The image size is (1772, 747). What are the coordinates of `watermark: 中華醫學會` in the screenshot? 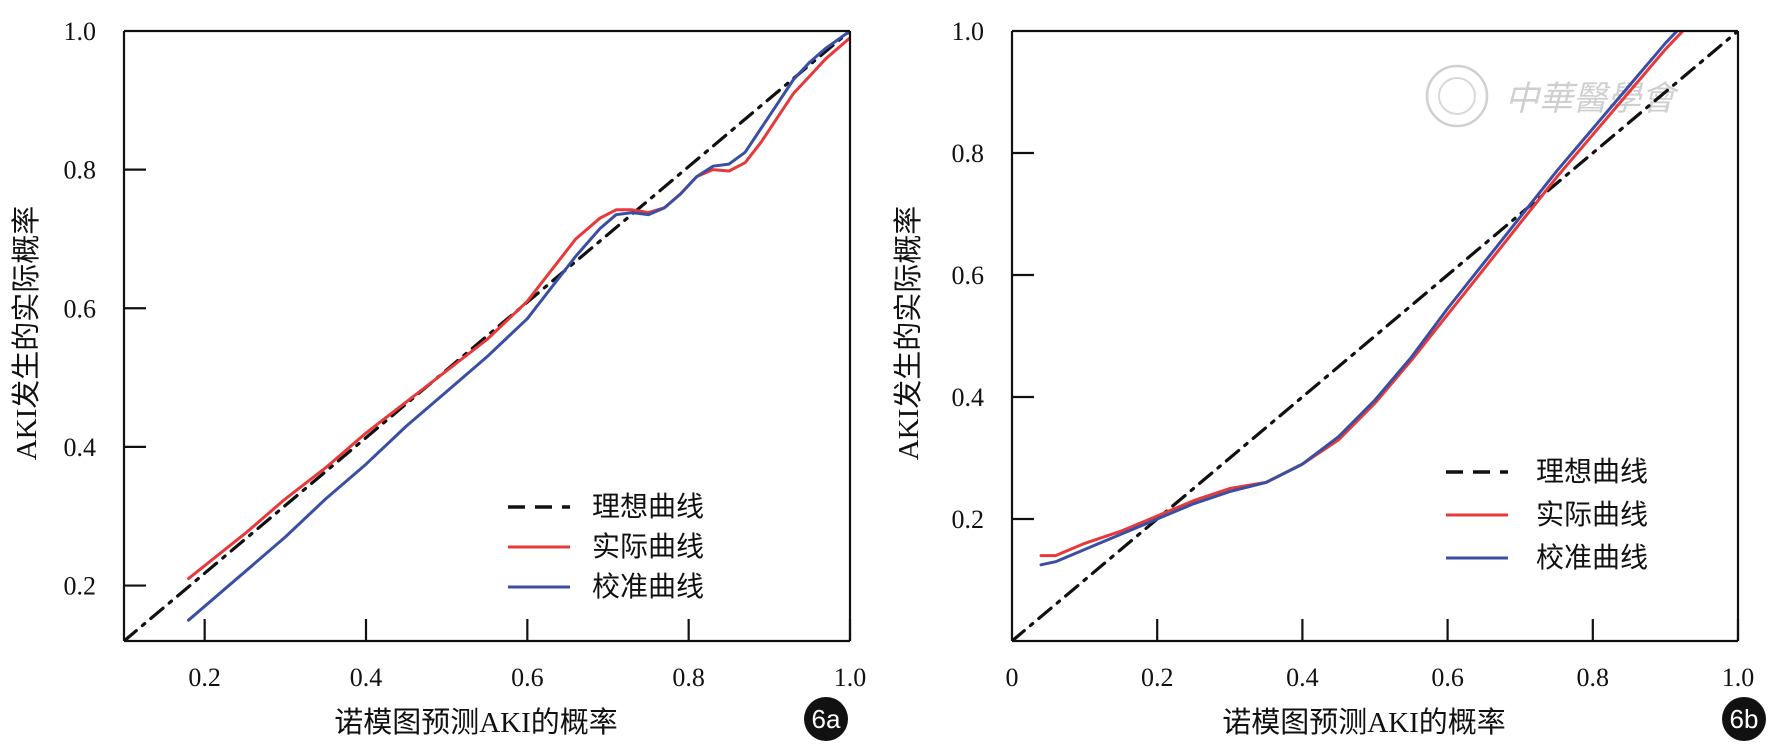 It's located at (1552, 96).